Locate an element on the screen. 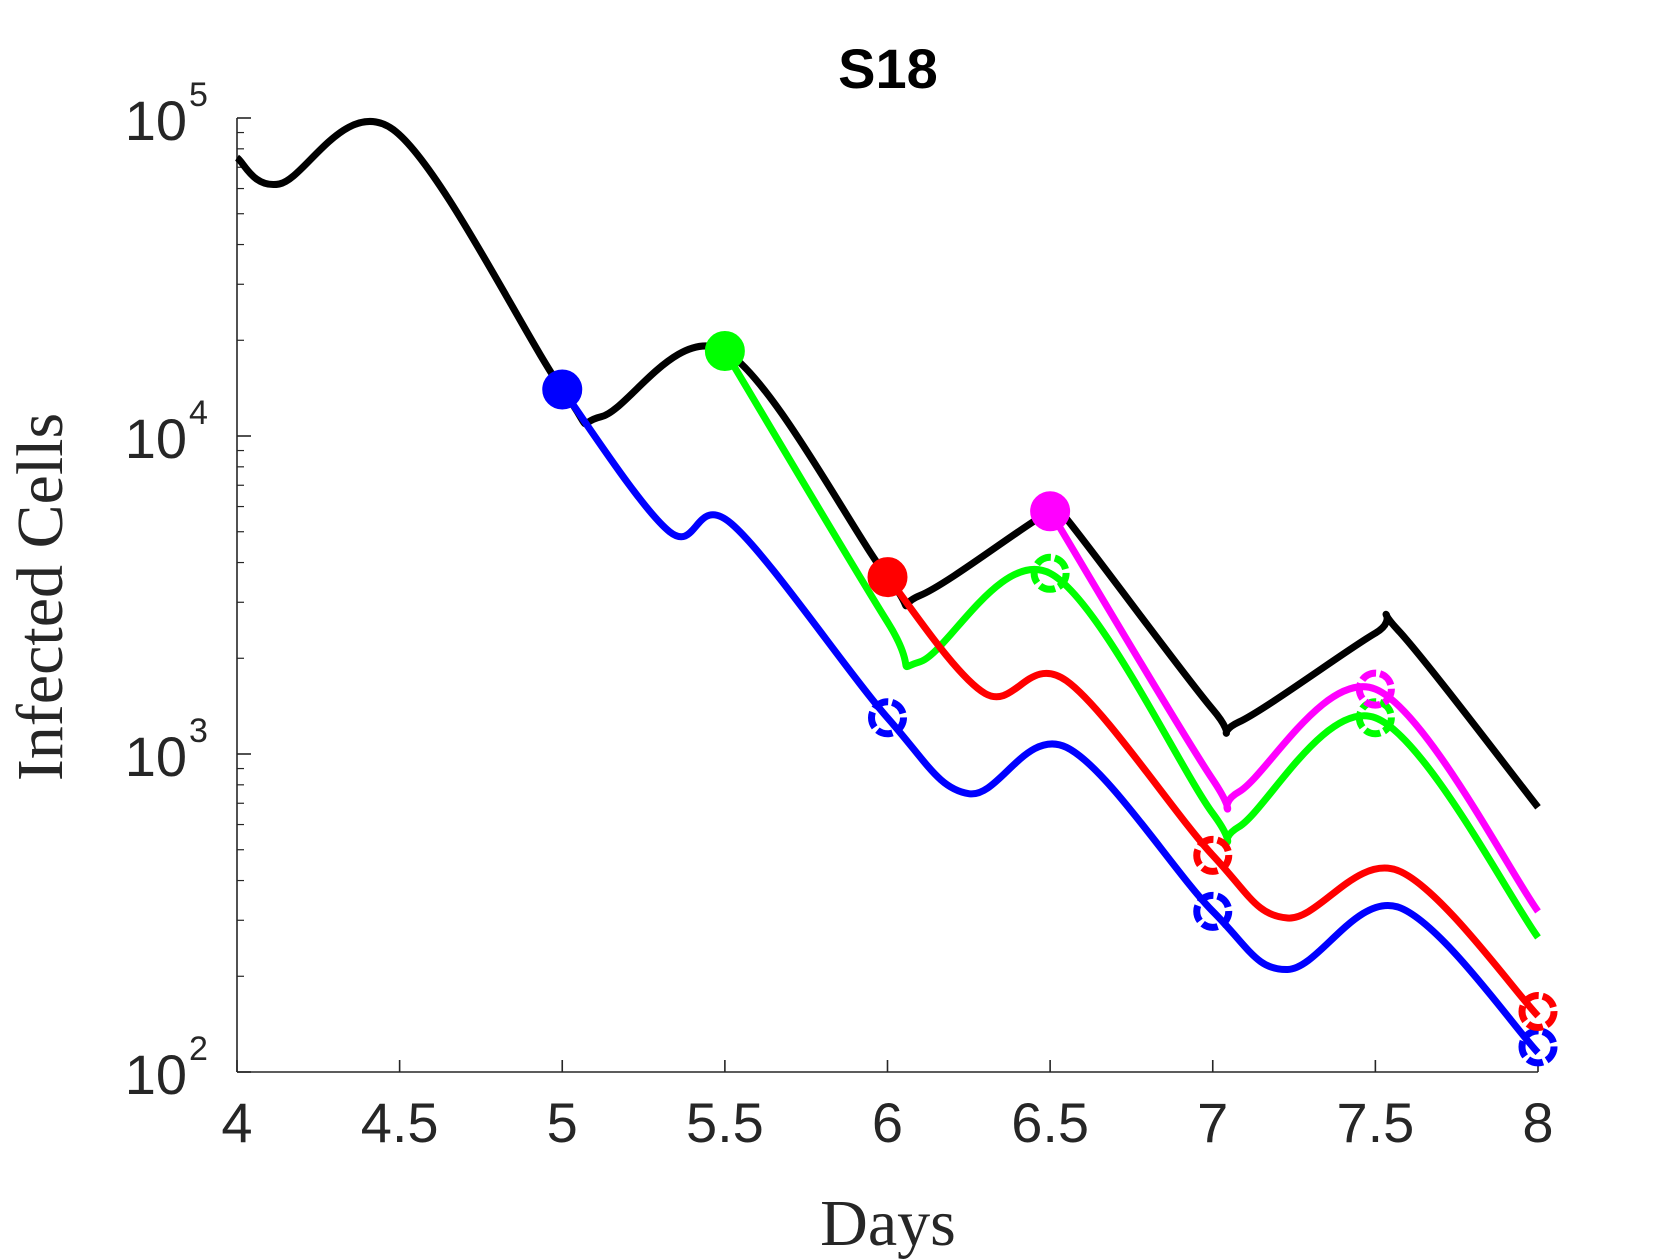  y-tick-exponent: 3 is located at coordinates (198, 731).